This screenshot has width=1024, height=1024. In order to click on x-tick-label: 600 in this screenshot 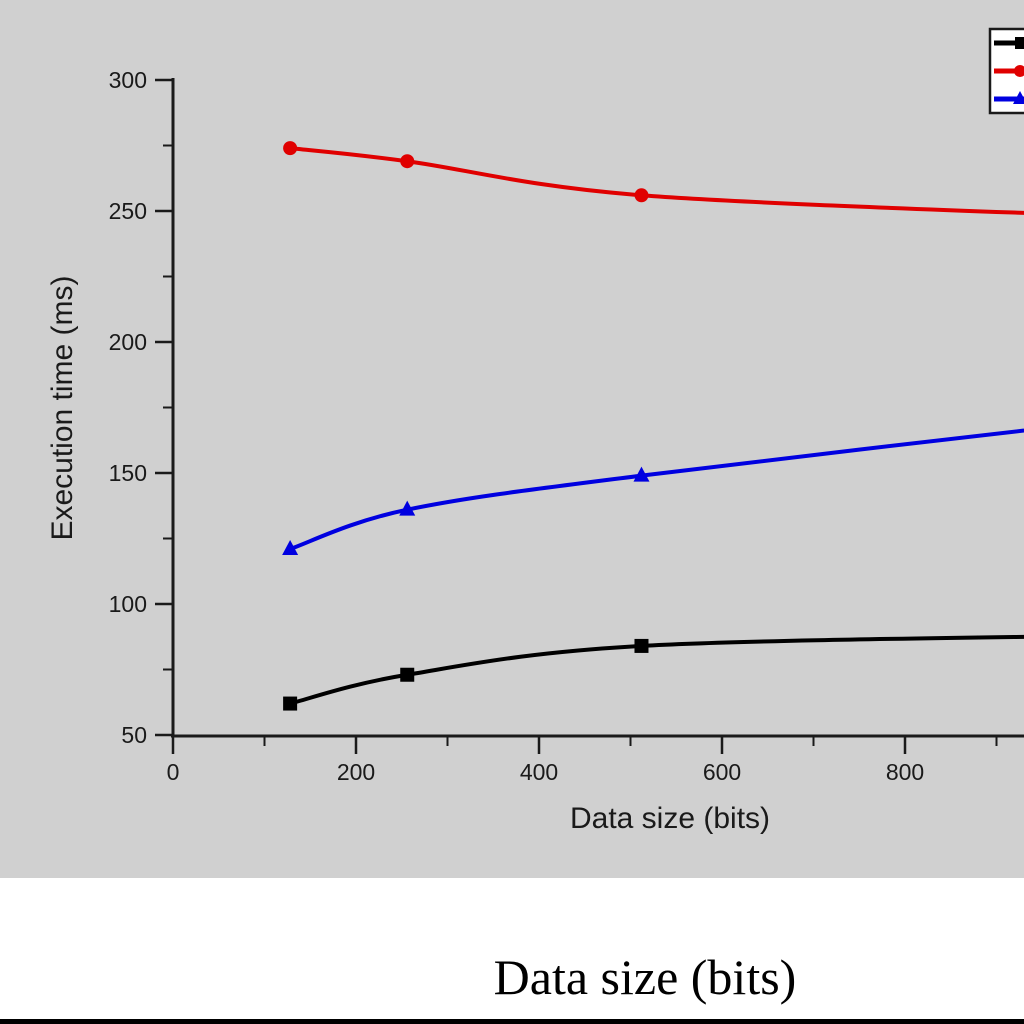, I will do `click(722, 772)`.